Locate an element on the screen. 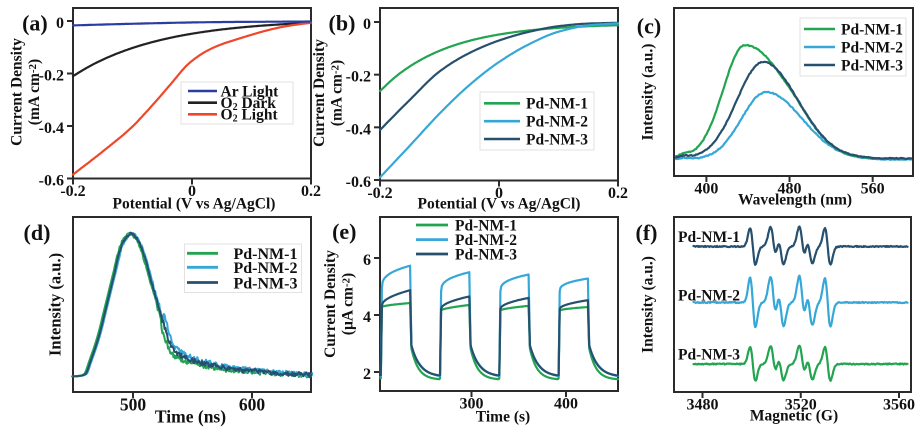 The height and width of the screenshot is (437, 920). svg-text: (f) is located at coordinates (647, 232).